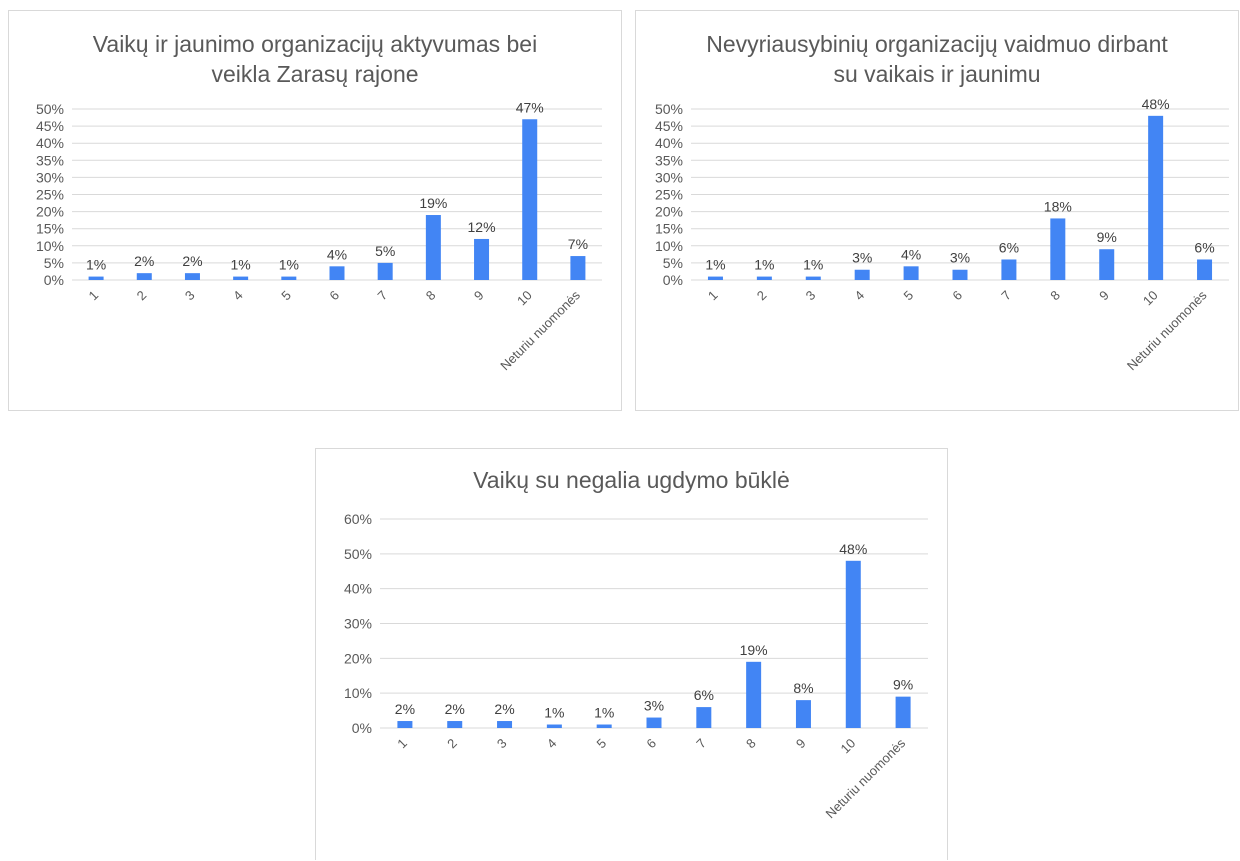 The height and width of the screenshot is (861, 1240). Describe the element at coordinates (358, 519) in the screenshot. I see `y-tick-label: 60%` at that location.